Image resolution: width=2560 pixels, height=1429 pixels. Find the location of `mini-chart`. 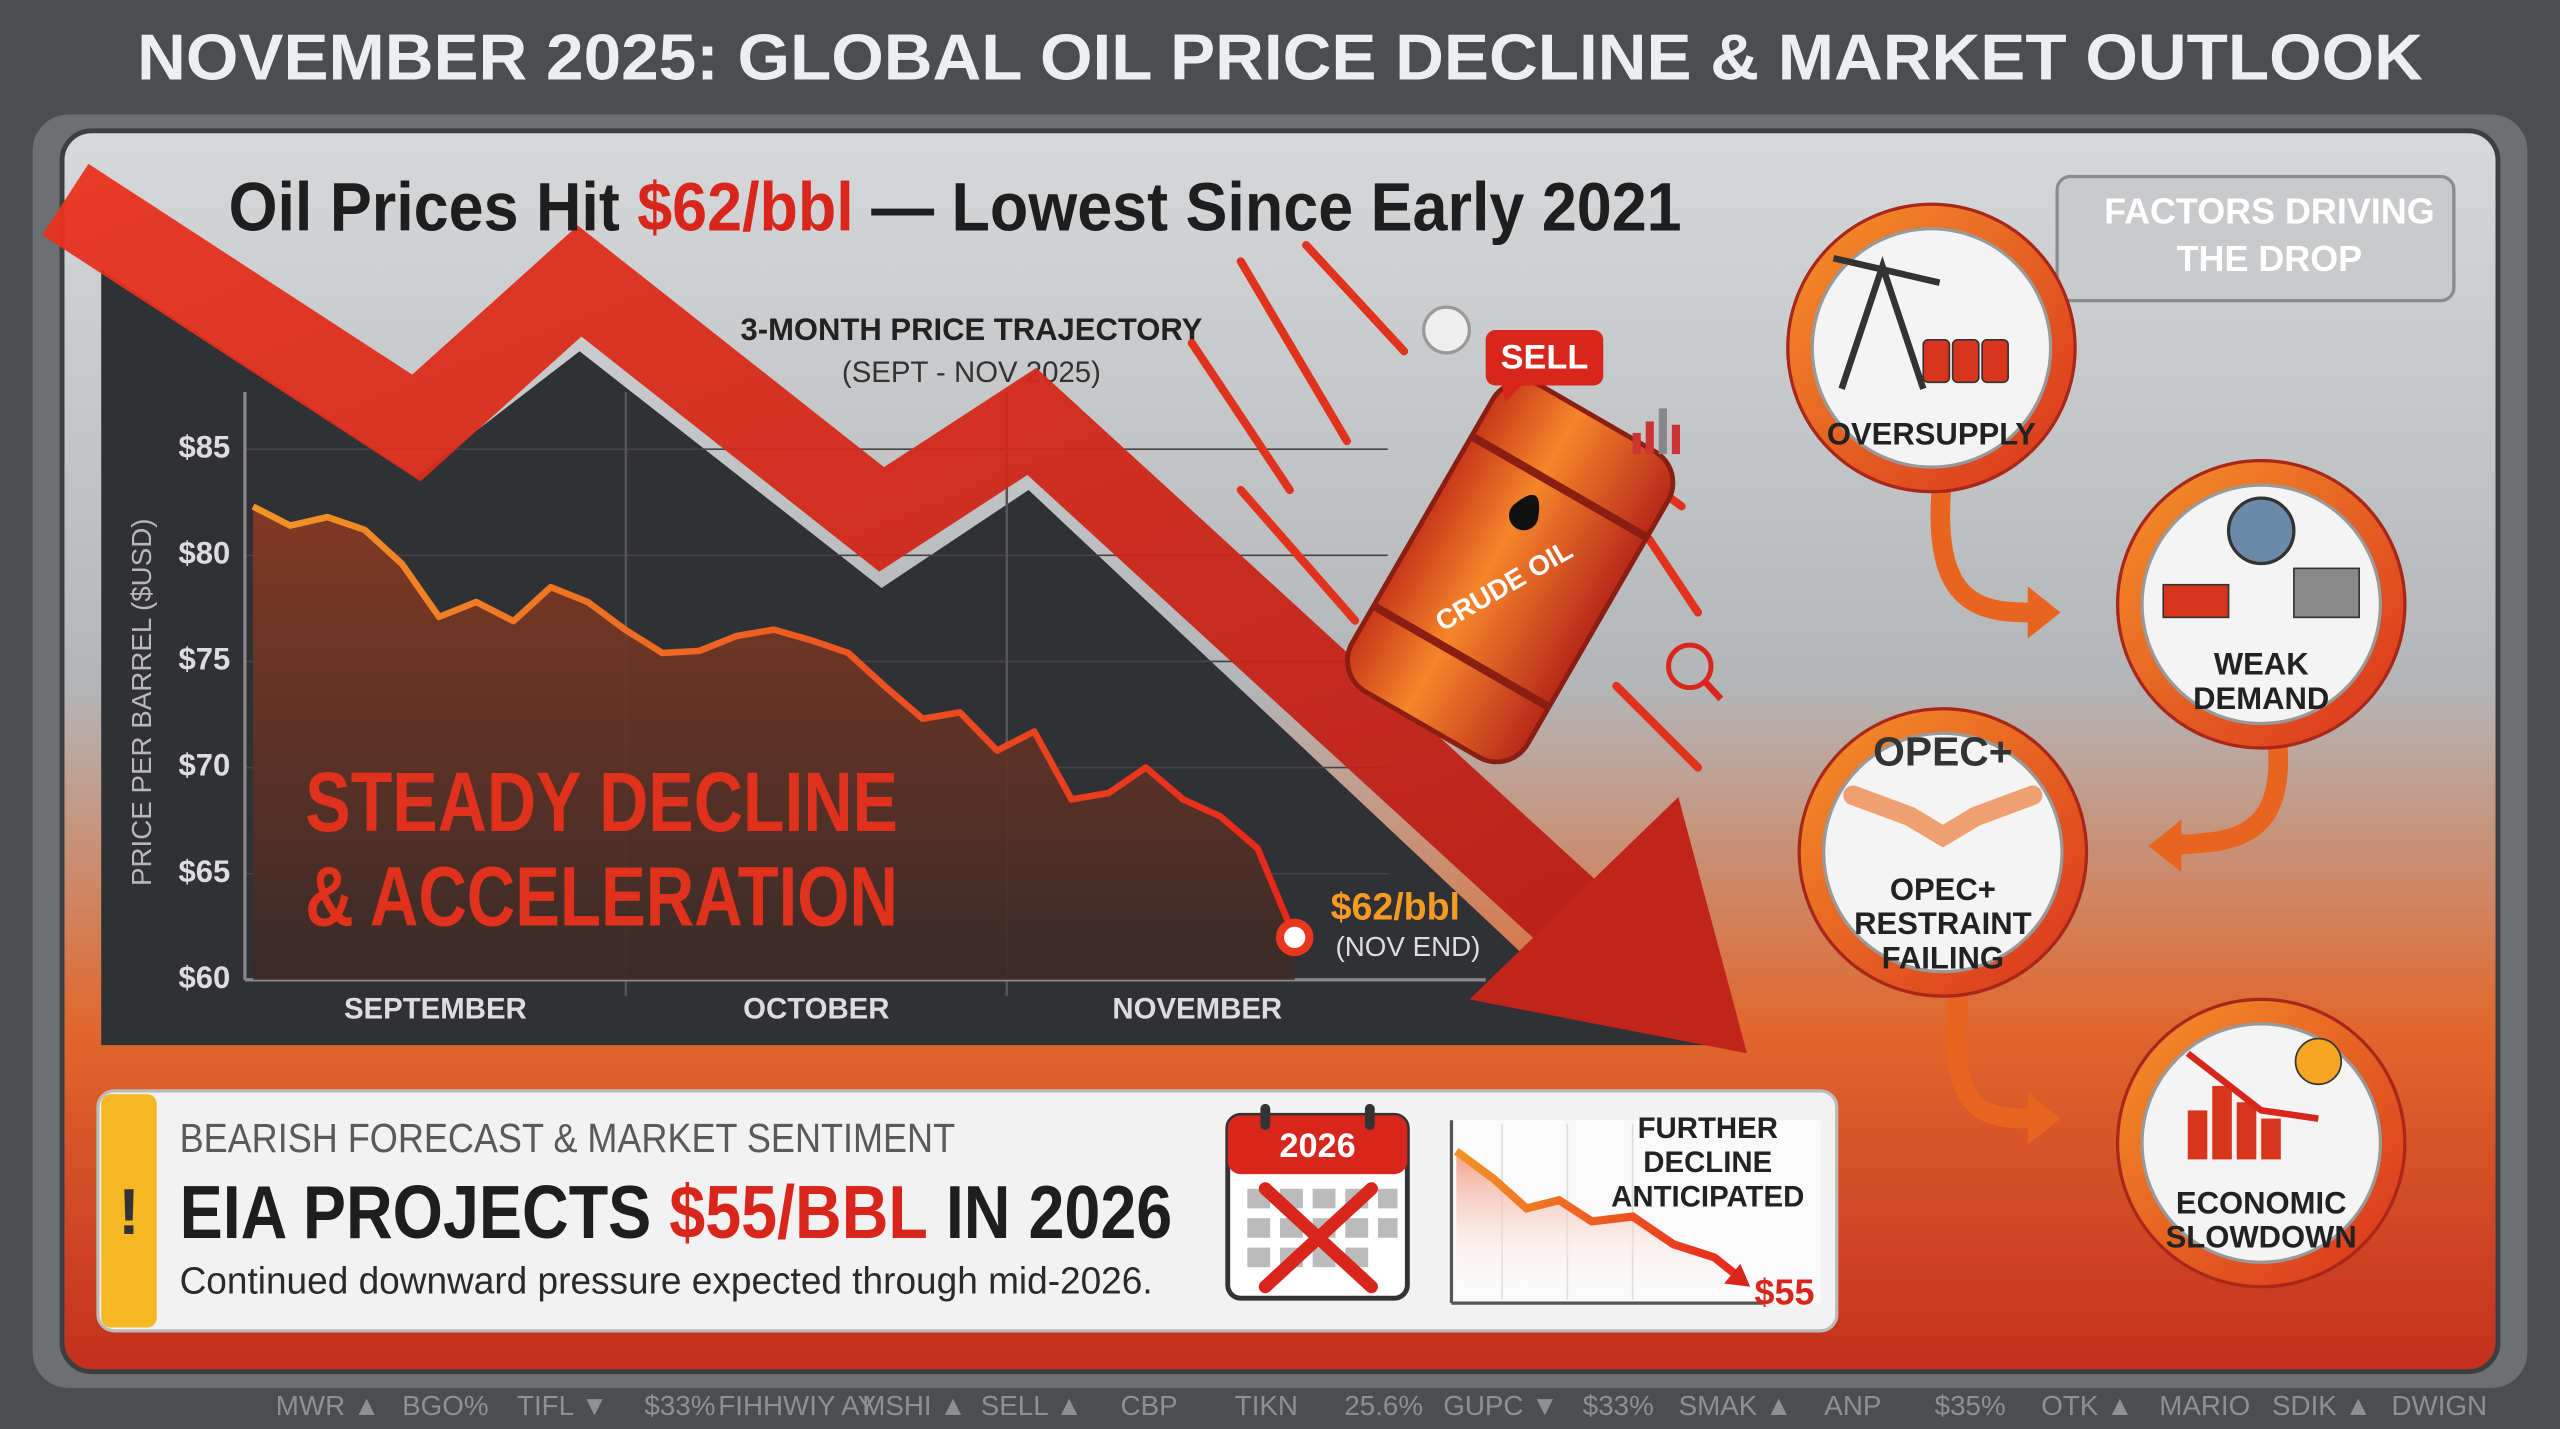

mini-chart is located at coordinates (1634, 1212).